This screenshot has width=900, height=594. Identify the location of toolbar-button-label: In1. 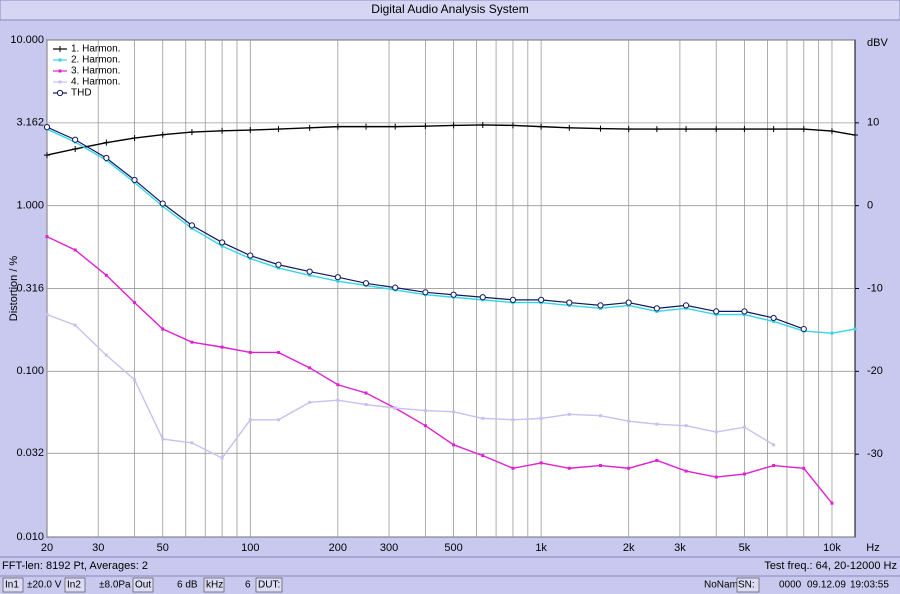
(12, 585).